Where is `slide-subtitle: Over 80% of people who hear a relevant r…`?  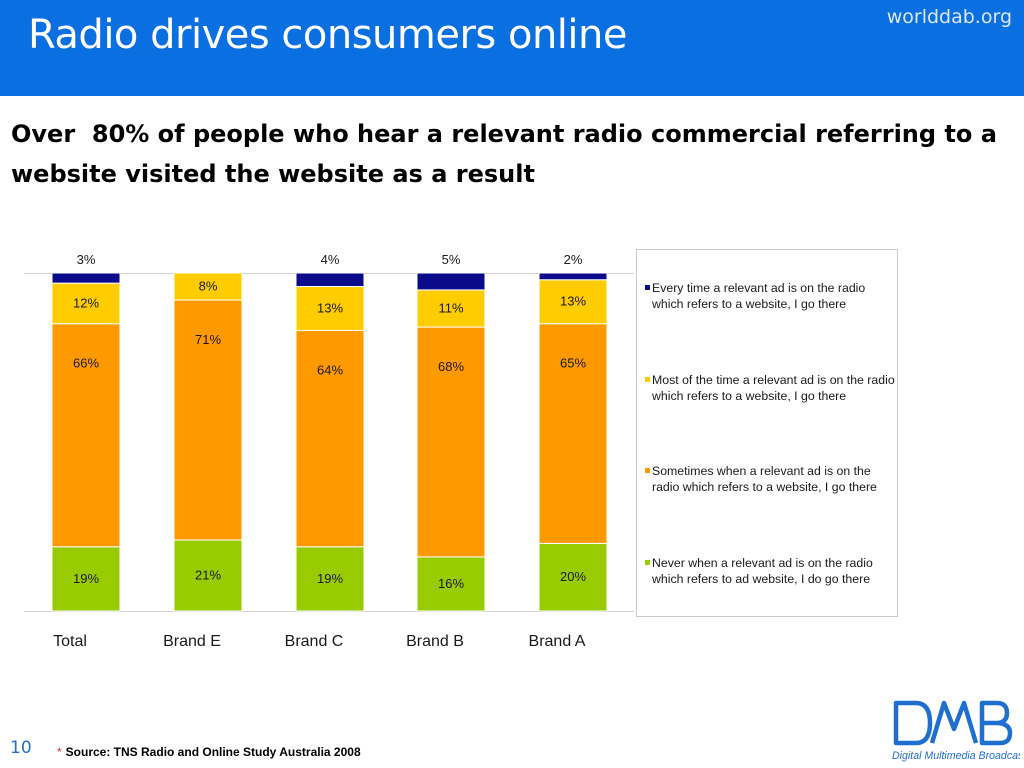 slide-subtitle: Over 80% of people who hear a relevant r… is located at coordinates (508, 154).